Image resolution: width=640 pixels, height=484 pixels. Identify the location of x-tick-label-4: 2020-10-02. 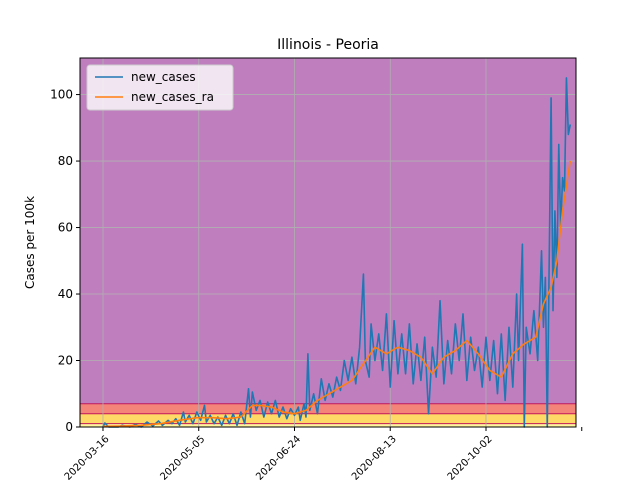
(470, 457).